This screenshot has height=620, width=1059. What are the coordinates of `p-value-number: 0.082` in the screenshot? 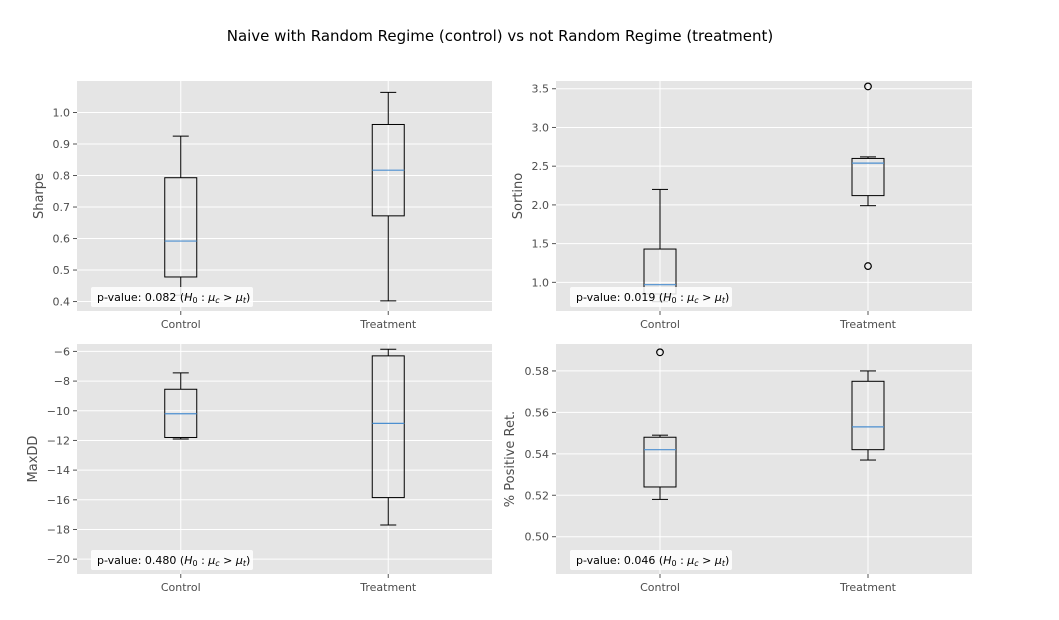 It's located at (161, 297).